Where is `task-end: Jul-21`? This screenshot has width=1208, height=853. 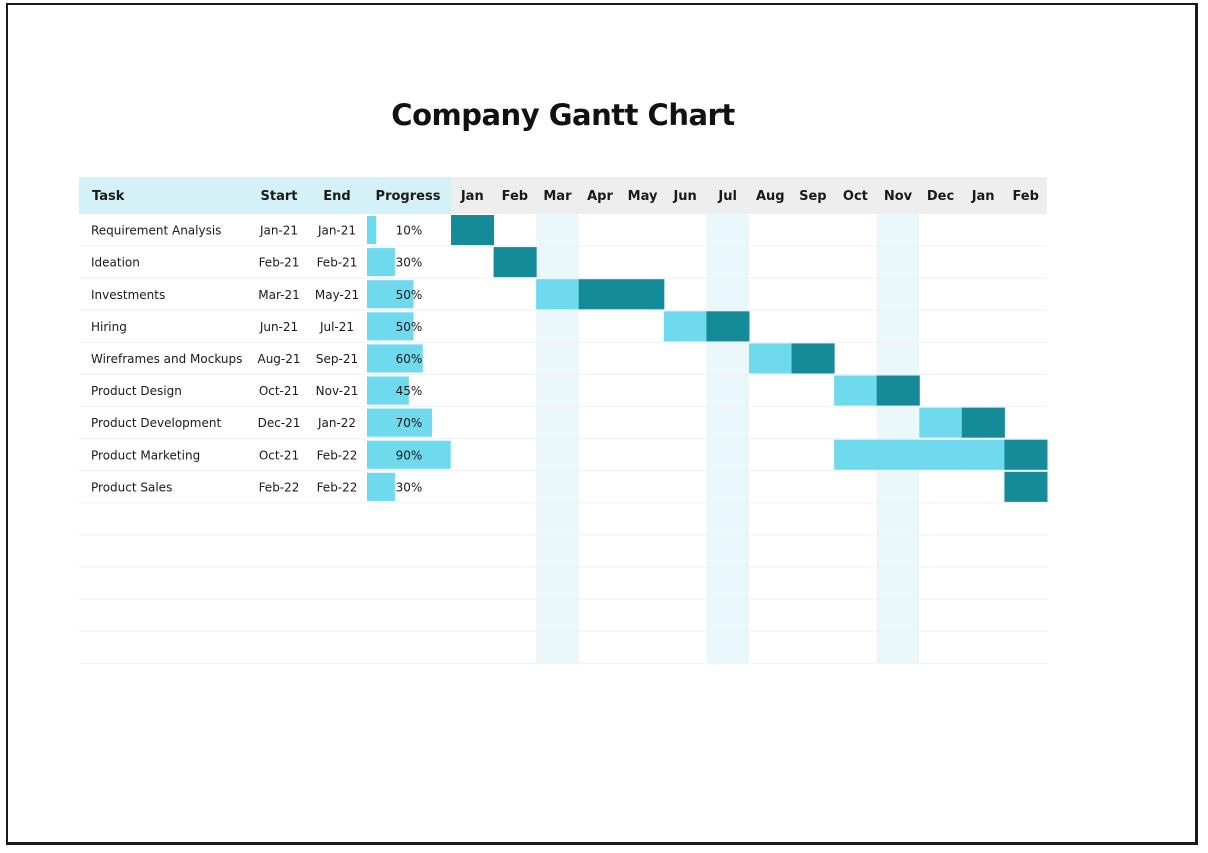 task-end: Jul-21 is located at coordinates (336, 327).